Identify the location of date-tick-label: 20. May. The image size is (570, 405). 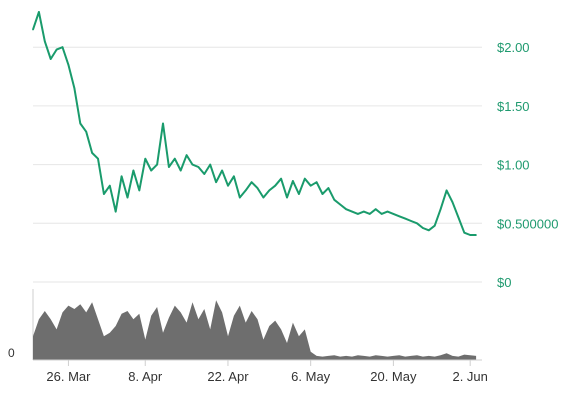
(393, 376).